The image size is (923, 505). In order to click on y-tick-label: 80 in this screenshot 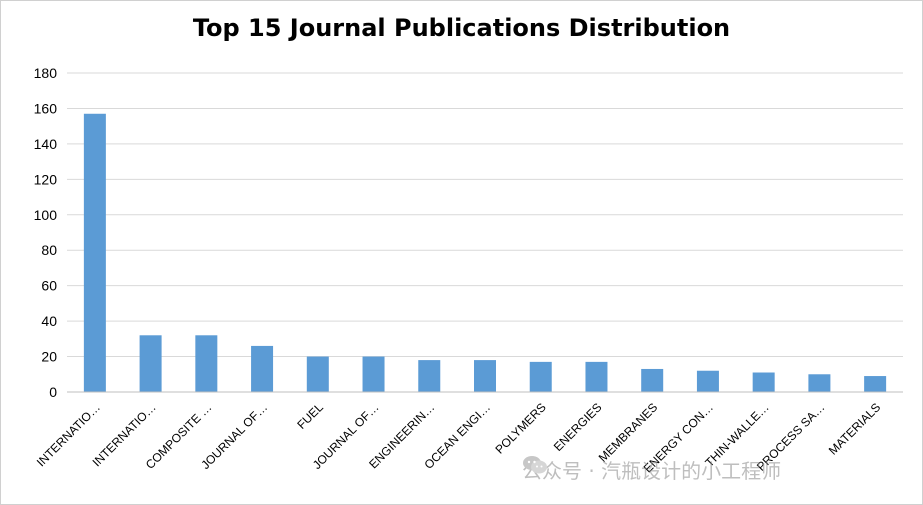, I will do `click(49, 250)`.